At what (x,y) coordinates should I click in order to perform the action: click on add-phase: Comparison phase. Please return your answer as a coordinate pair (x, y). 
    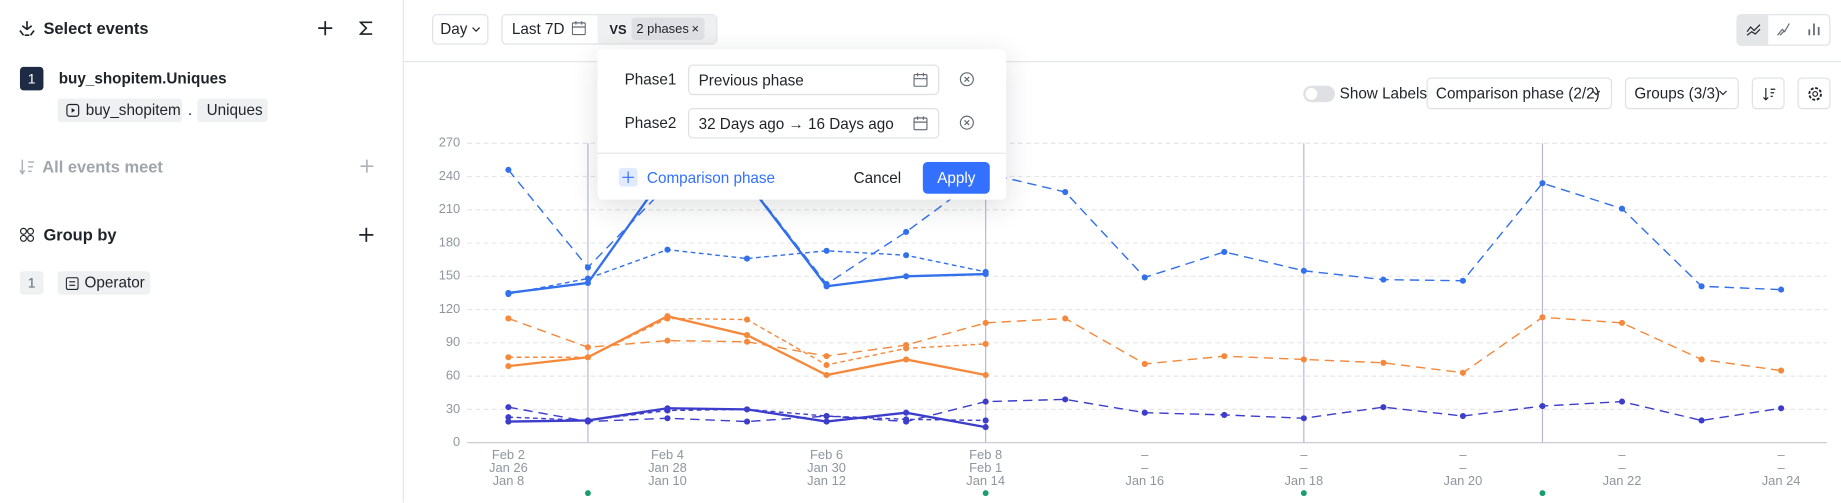
    Looking at the image, I should click on (711, 178).